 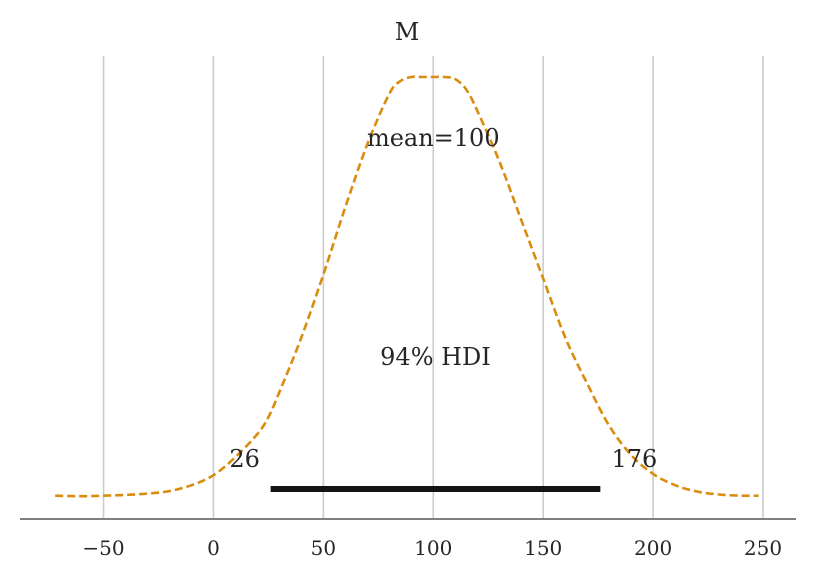 I want to click on mean-label: mean=100, so click(x=433, y=138).